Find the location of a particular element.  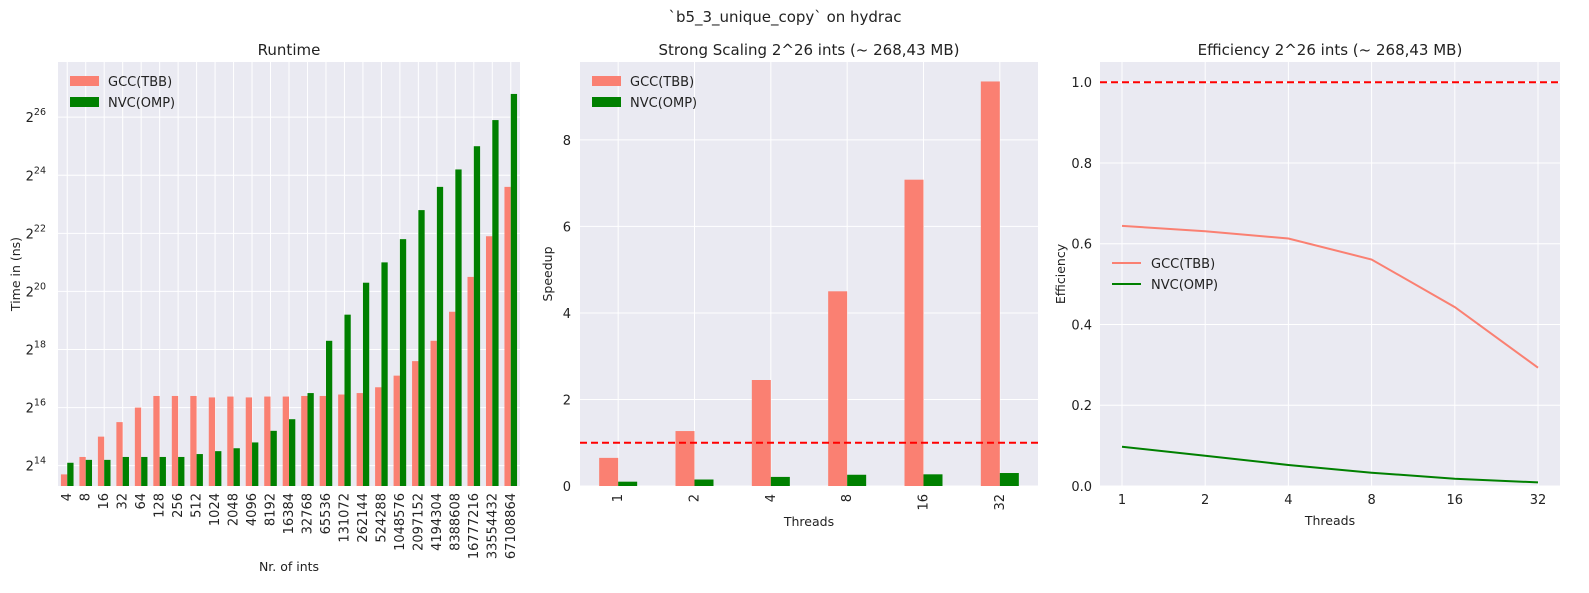

x-tick-label: 1048576 is located at coordinates (400, 522).